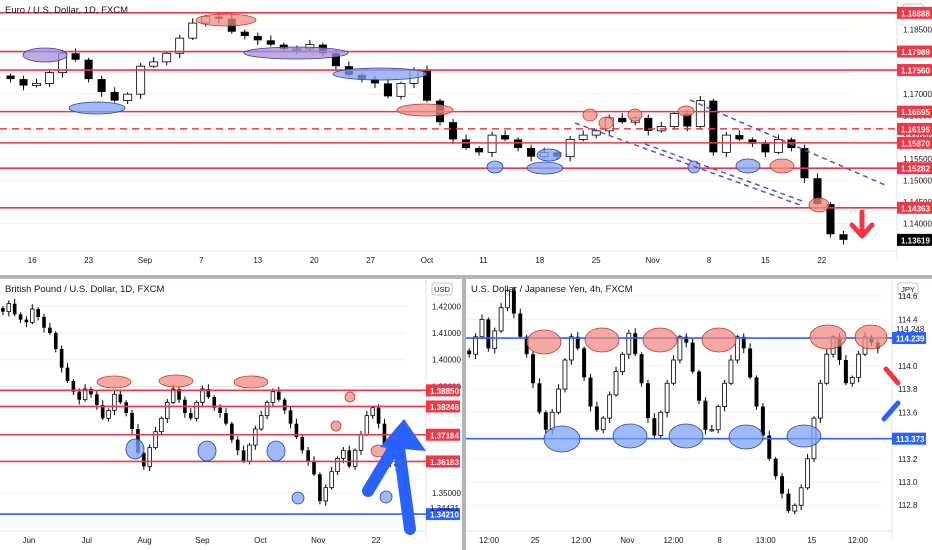  What do you see at coordinates (314, 260) in the screenshot?
I see `x-tick-label: 20` at bounding box center [314, 260].